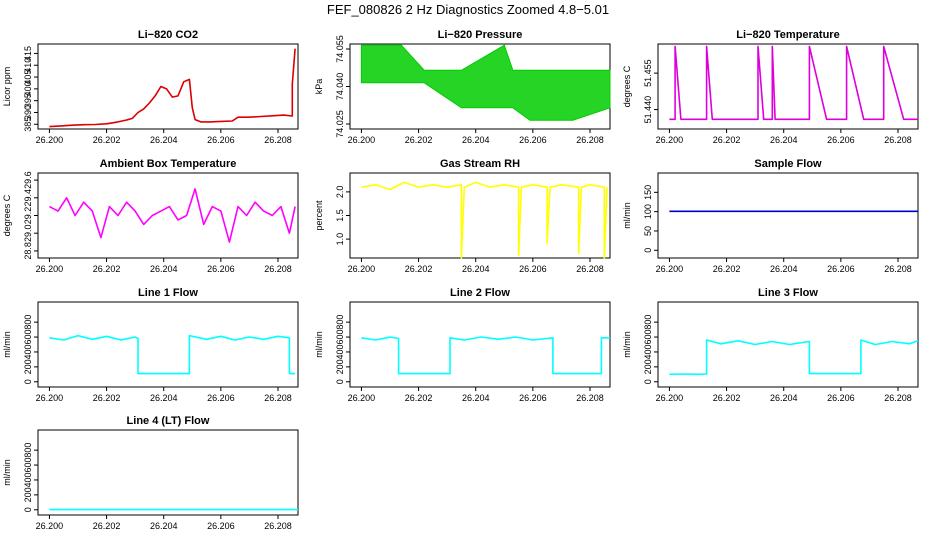  What do you see at coordinates (28, 216) in the screenshot?
I see `y-tick-label: 29.2` at bounding box center [28, 216].